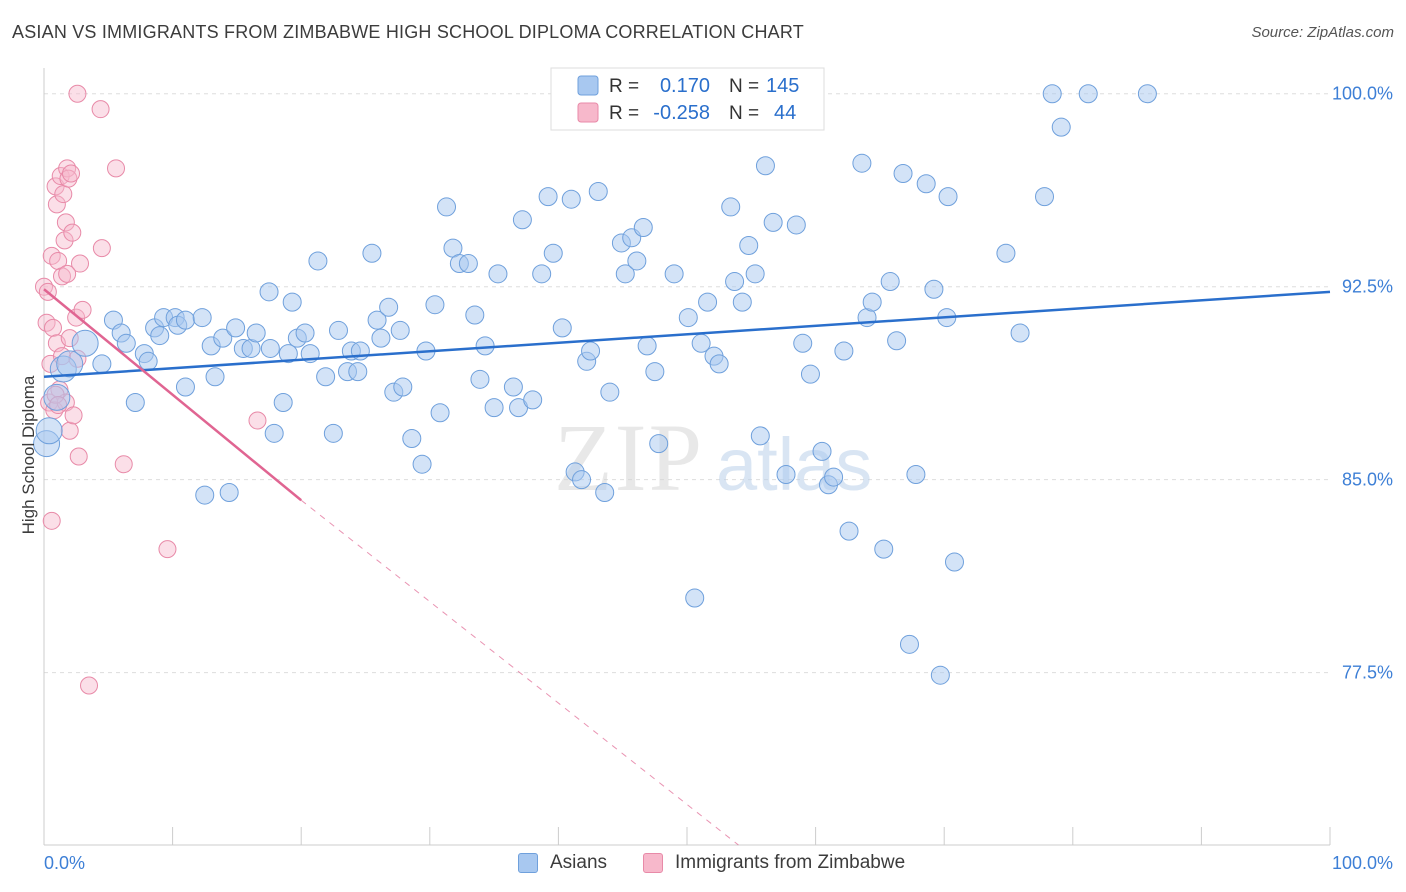  Describe the element at coordinates (588, 85) in the screenshot. I see `legend-swatch-asians` at that location.